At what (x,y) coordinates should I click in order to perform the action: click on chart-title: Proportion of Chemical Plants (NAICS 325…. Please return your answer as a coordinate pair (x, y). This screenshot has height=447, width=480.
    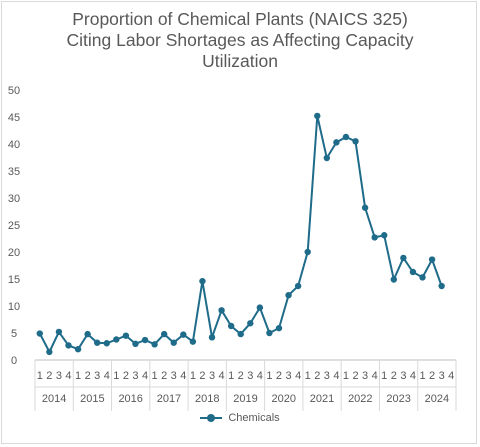
    Looking at the image, I should click on (240, 40).